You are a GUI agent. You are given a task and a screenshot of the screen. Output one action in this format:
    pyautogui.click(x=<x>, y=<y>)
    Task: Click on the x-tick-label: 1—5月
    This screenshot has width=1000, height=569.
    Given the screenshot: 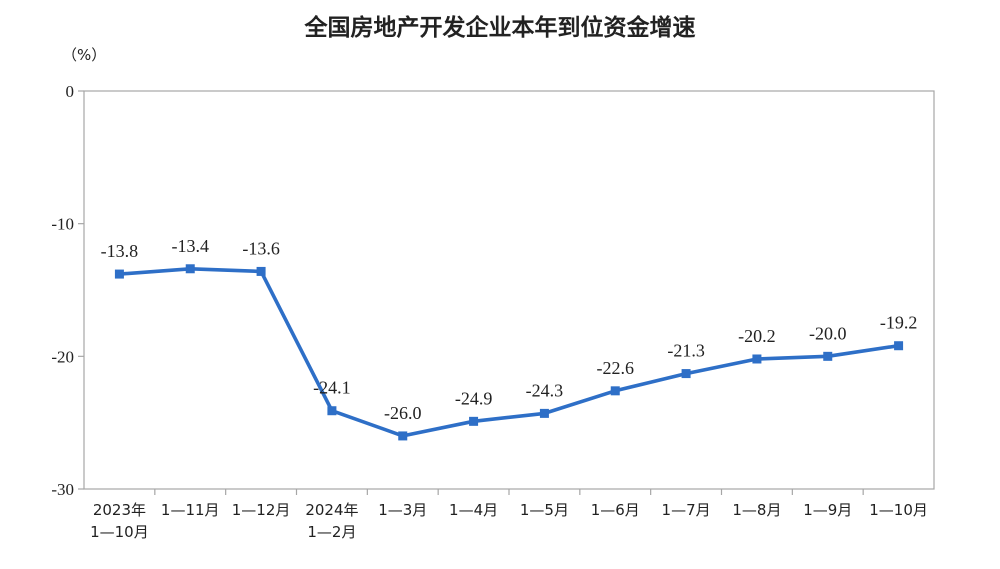 What is the action you would take?
    pyautogui.click(x=544, y=510)
    